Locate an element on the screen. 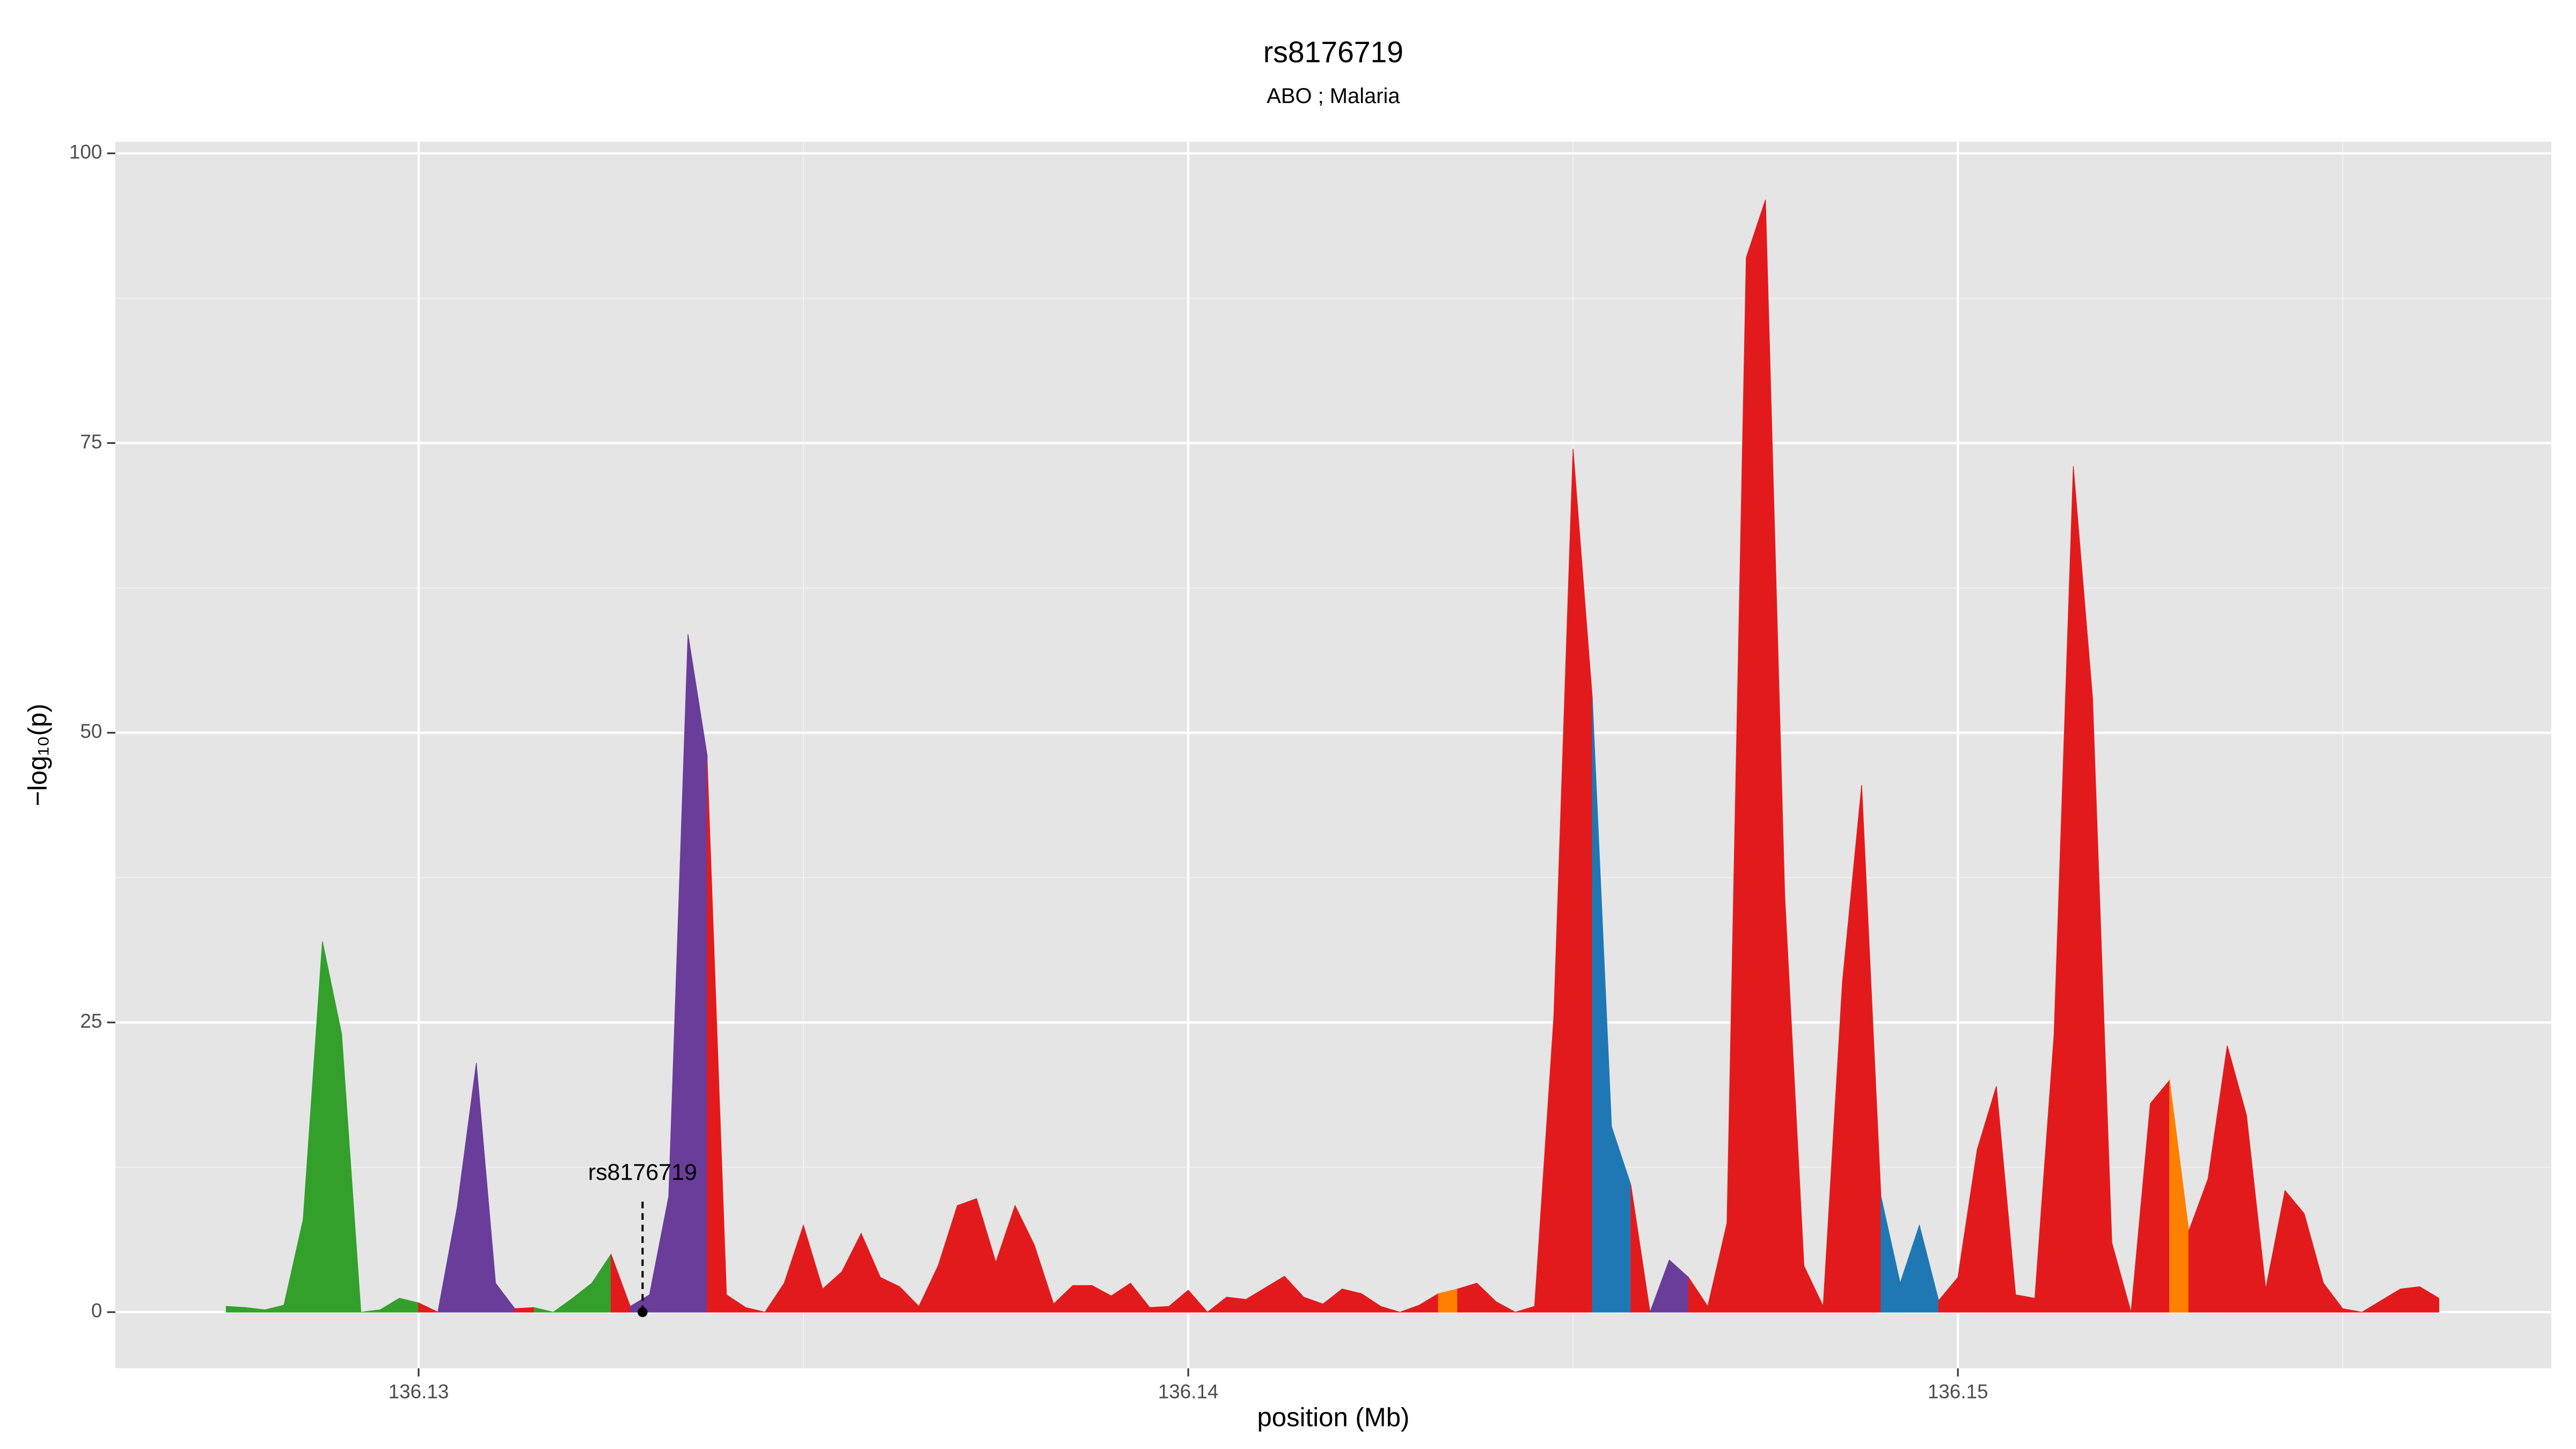 This screenshot has width=2576, height=1449. chart-title: rs8176719 is located at coordinates (1333, 52).